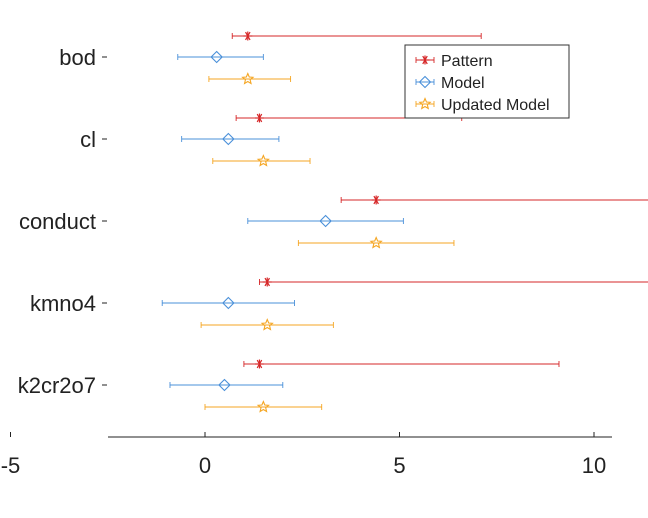  What do you see at coordinates (205, 465) in the screenshot?
I see `x-tick-label: 0` at bounding box center [205, 465].